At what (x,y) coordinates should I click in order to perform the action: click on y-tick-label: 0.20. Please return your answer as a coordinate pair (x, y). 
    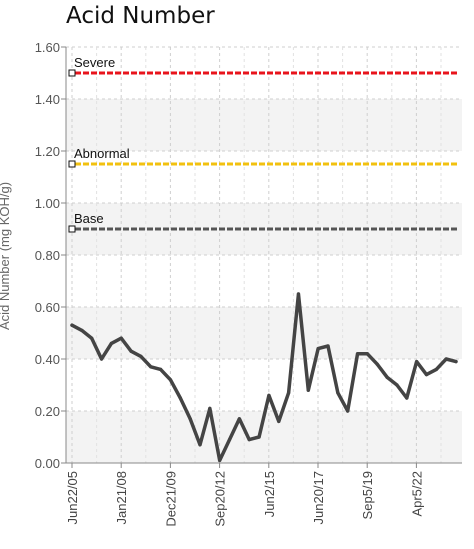
    Looking at the image, I should click on (47, 411).